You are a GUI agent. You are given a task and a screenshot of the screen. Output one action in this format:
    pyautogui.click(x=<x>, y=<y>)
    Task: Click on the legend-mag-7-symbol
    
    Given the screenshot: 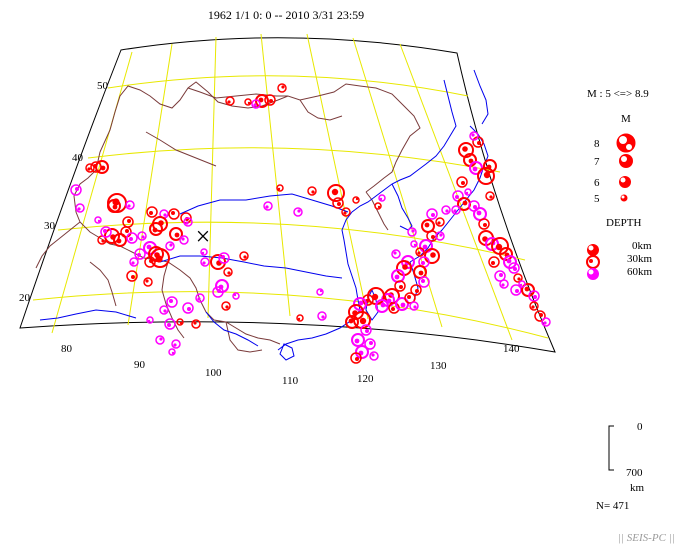 What is the action you would take?
    pyautogui.click(x=626, y=161)
    